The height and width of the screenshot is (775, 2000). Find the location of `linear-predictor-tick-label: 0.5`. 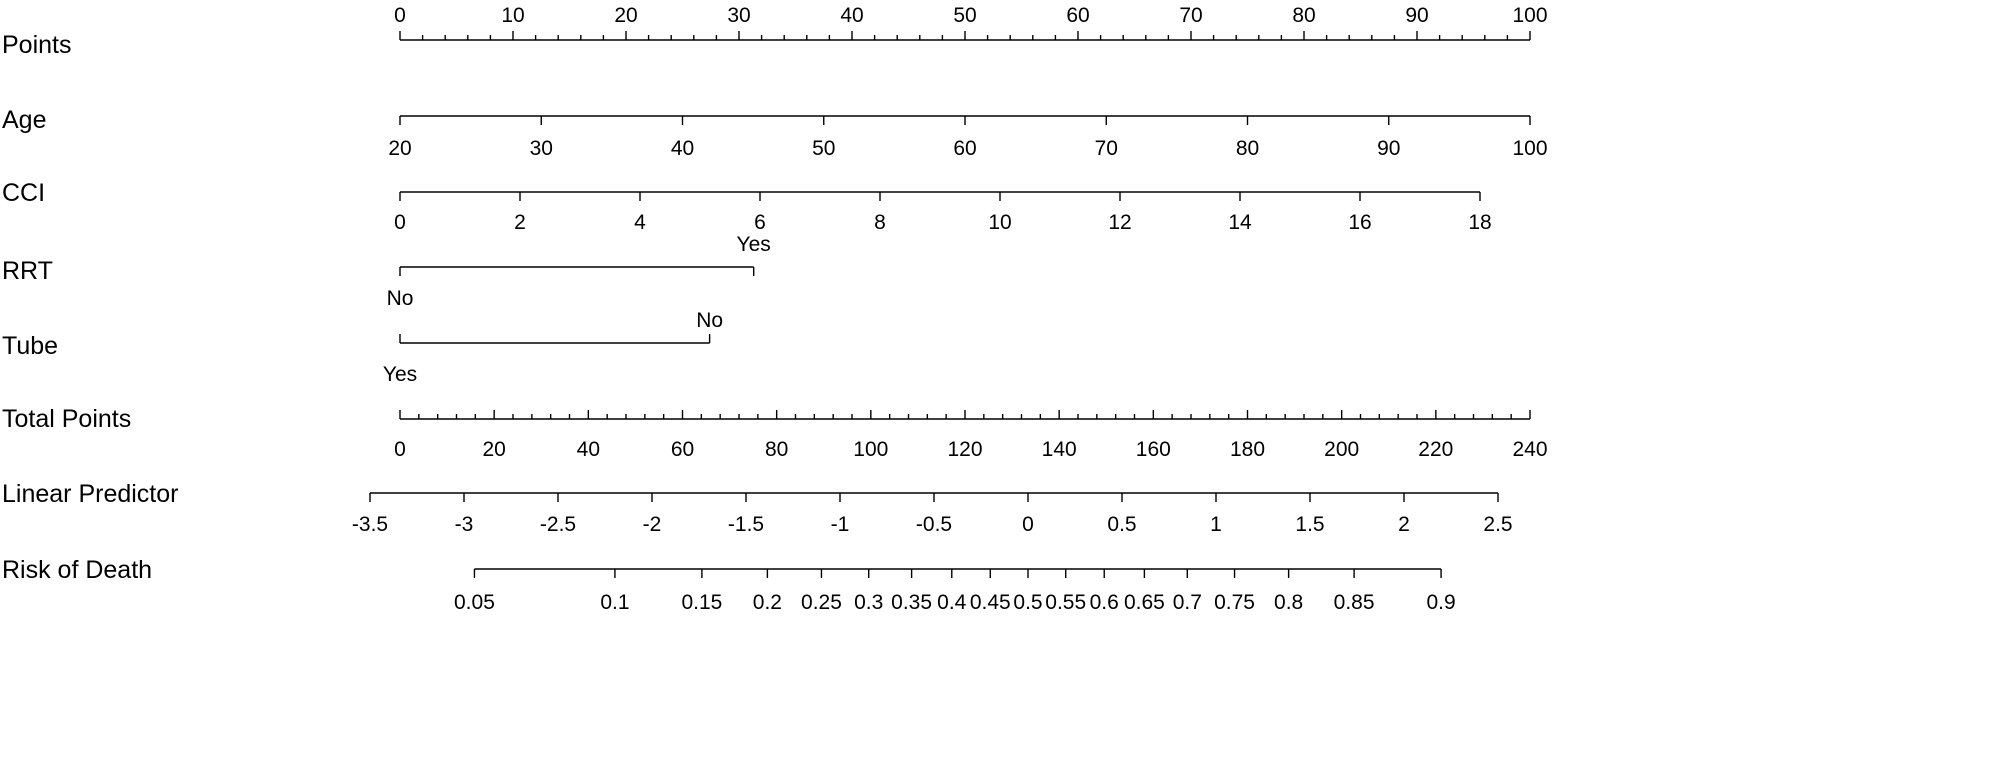

linear-predictor-tick-label: 0.5 is located at coordinates (1121, 524).